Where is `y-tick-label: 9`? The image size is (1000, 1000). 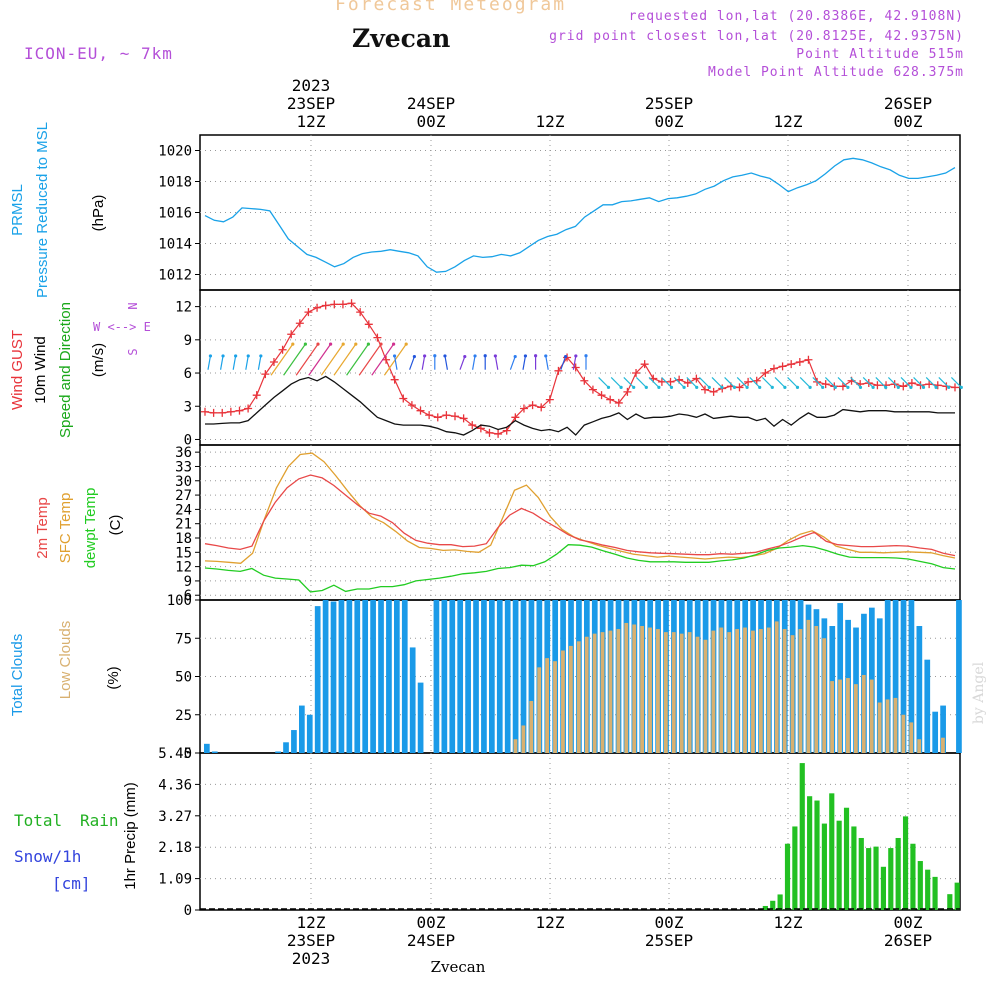 y-tick-label: 9 is located at coordinates (188, 341).